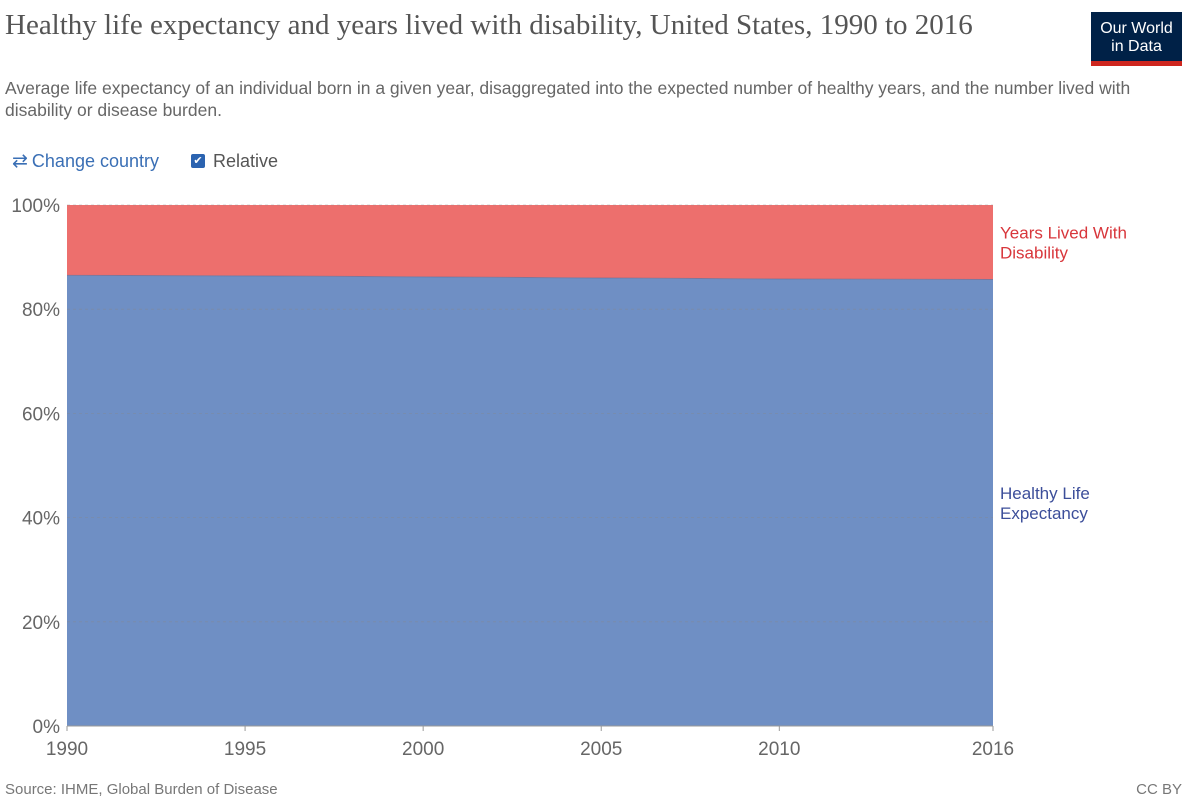  I want to click on y-tick-label: 100%, so click(35, 206).